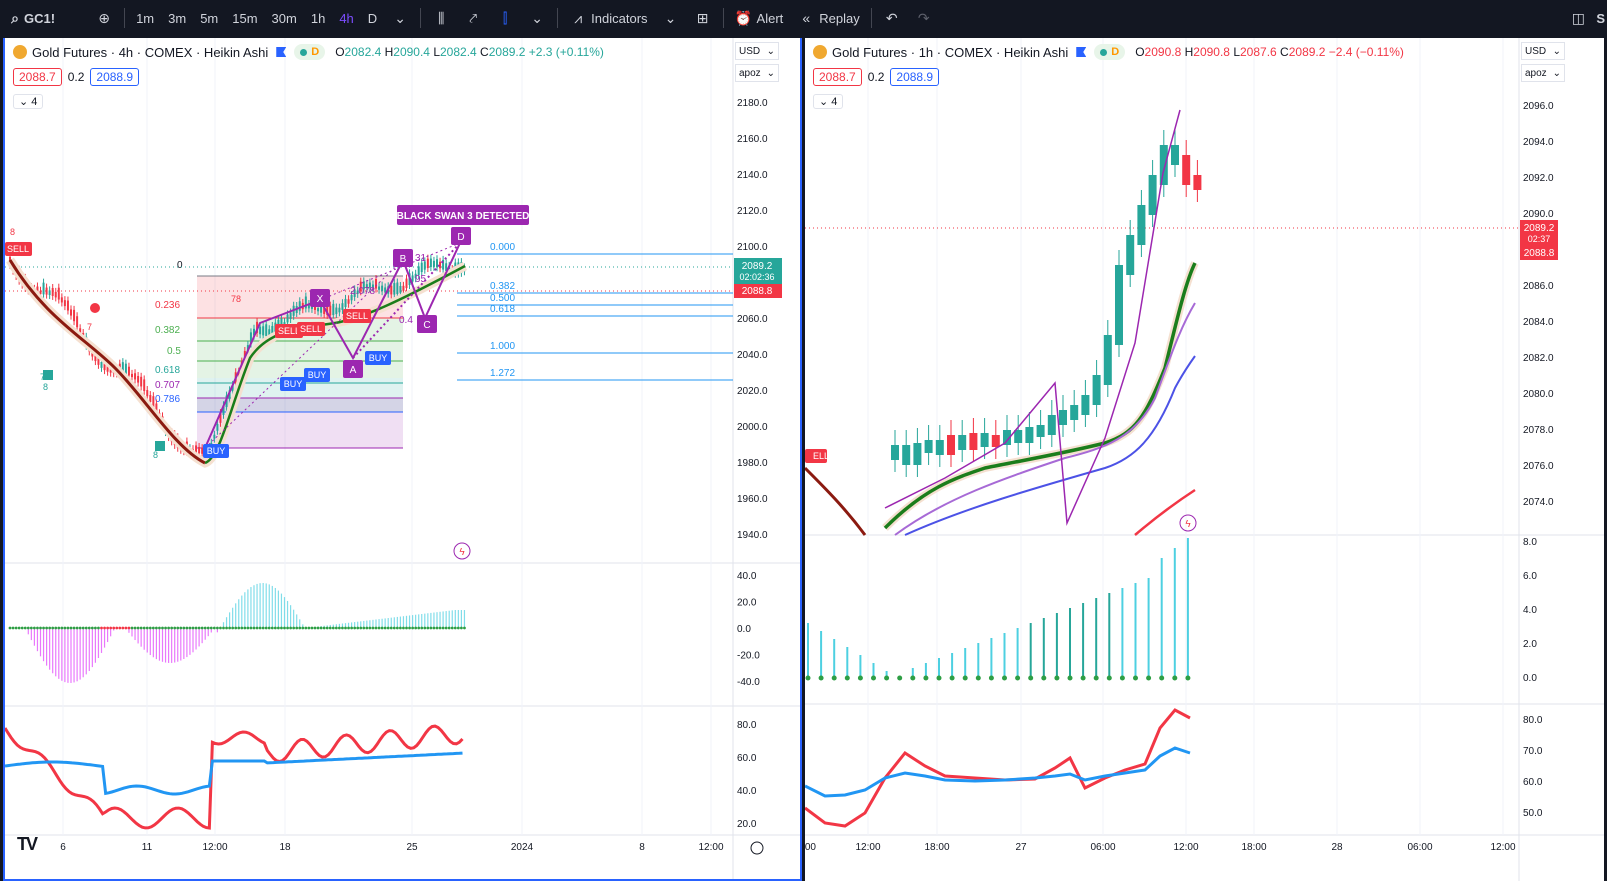 The width and height of the screenshot is (1607, 881). I want to click on bid-price-value: 2088.8, so click(757, 291).